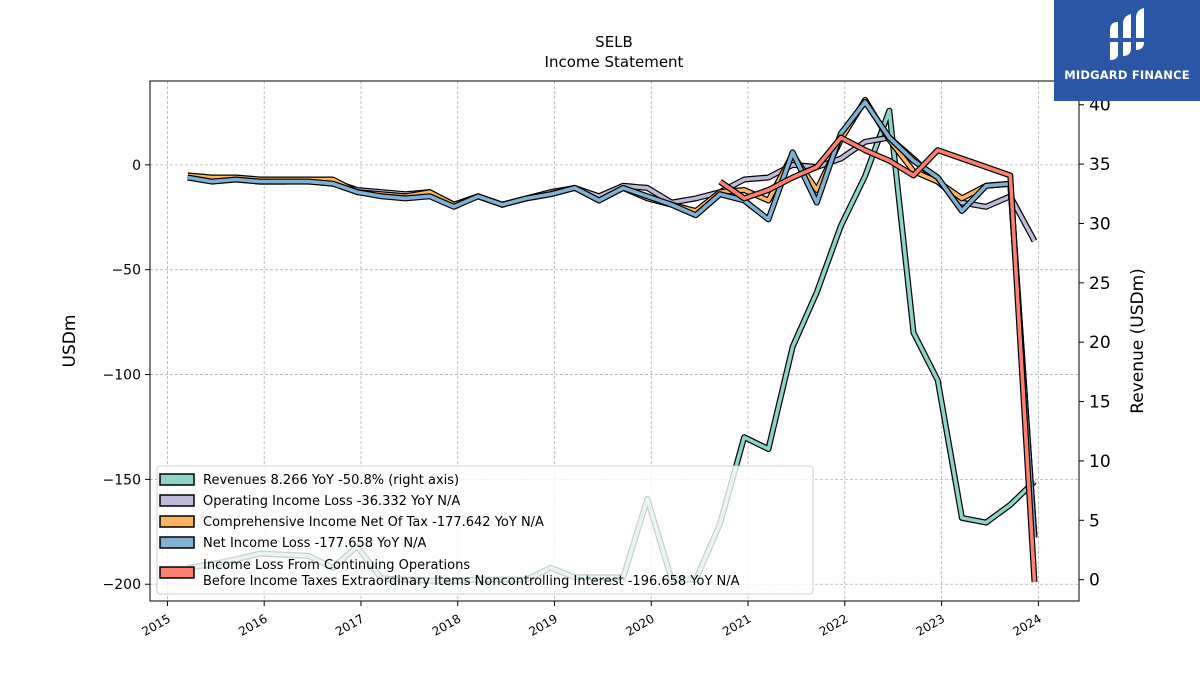 The width and height of the screenshot is (1200, 675). I want to click on chart-subtitle: Income Statement, so click(614, 62).